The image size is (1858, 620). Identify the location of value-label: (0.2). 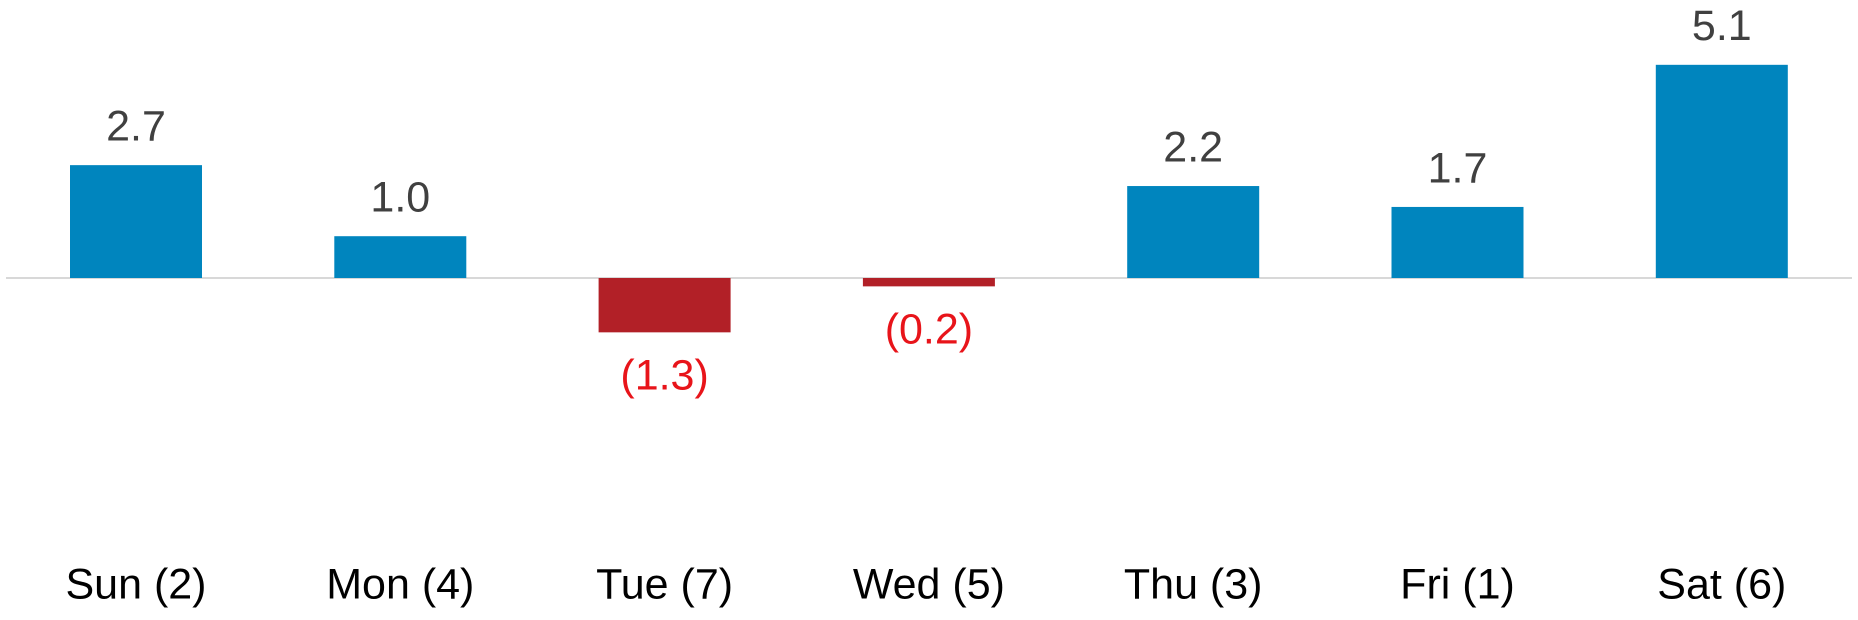
(929, 330).